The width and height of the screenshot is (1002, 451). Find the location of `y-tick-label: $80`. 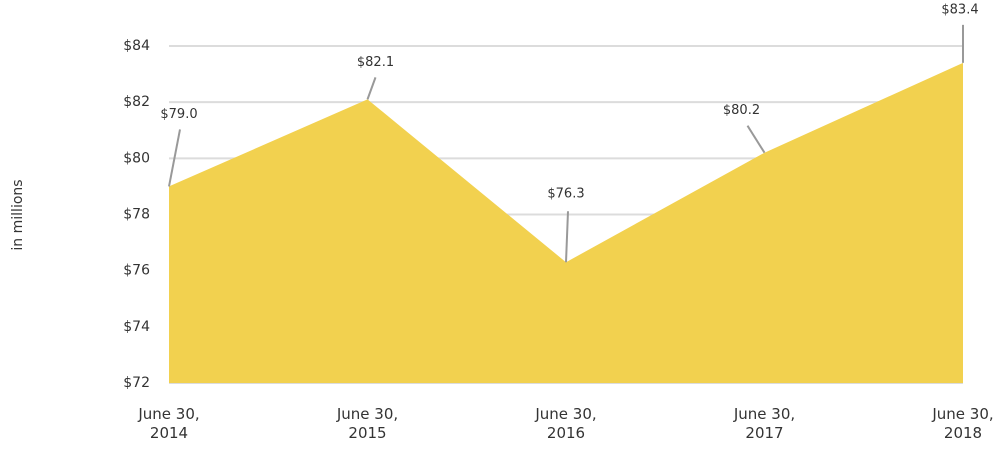

y-tick-label: $80 is located at coordinates (136, 158).